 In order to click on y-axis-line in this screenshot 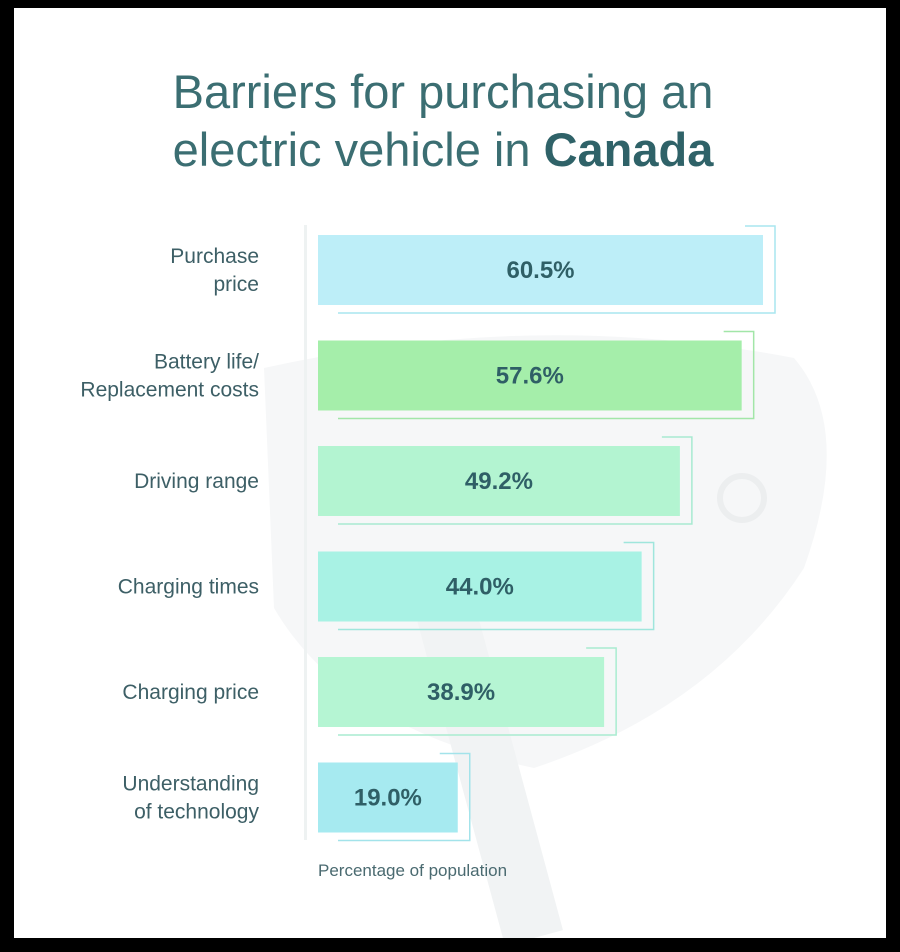, I will do `click(305, 532)`.